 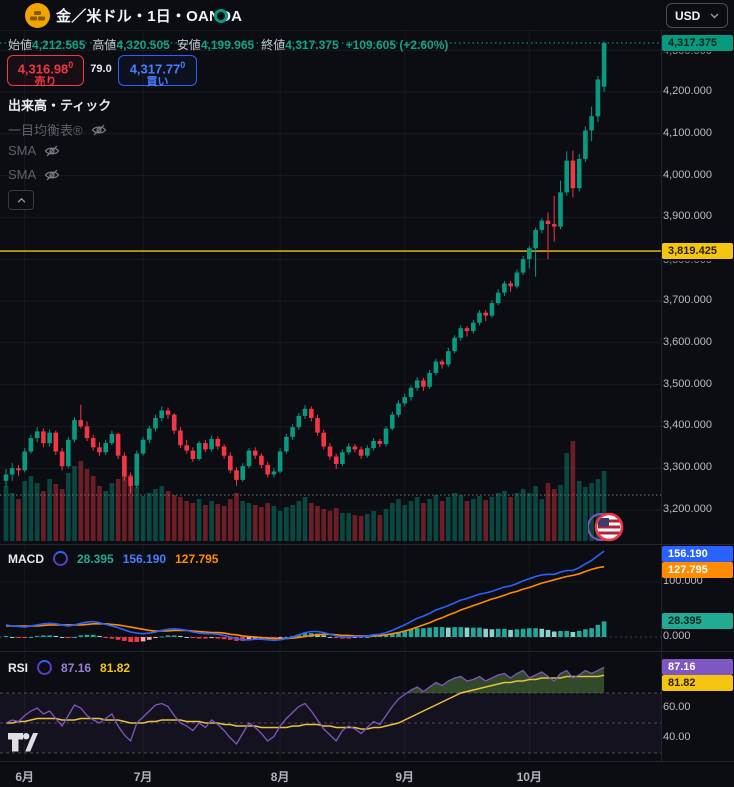 What do you see at coordinates (22, 150) in the screenshot?
I see `sma1-indicator-label: SMA` at bounding box center [22, 150].